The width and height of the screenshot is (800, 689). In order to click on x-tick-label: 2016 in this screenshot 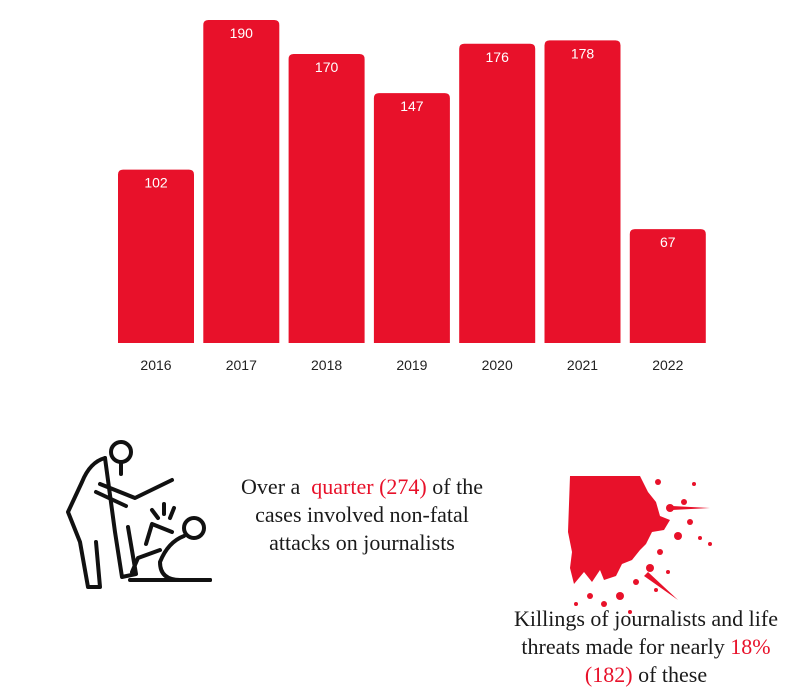, I will do `click(155, 365)`.